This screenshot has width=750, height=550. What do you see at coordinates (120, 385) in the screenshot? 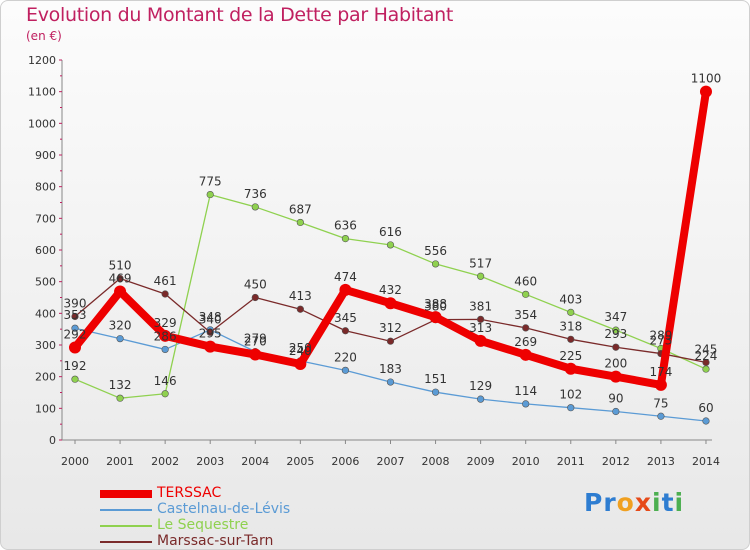
I see `data-label: 132` at bounding box center [120, 385].